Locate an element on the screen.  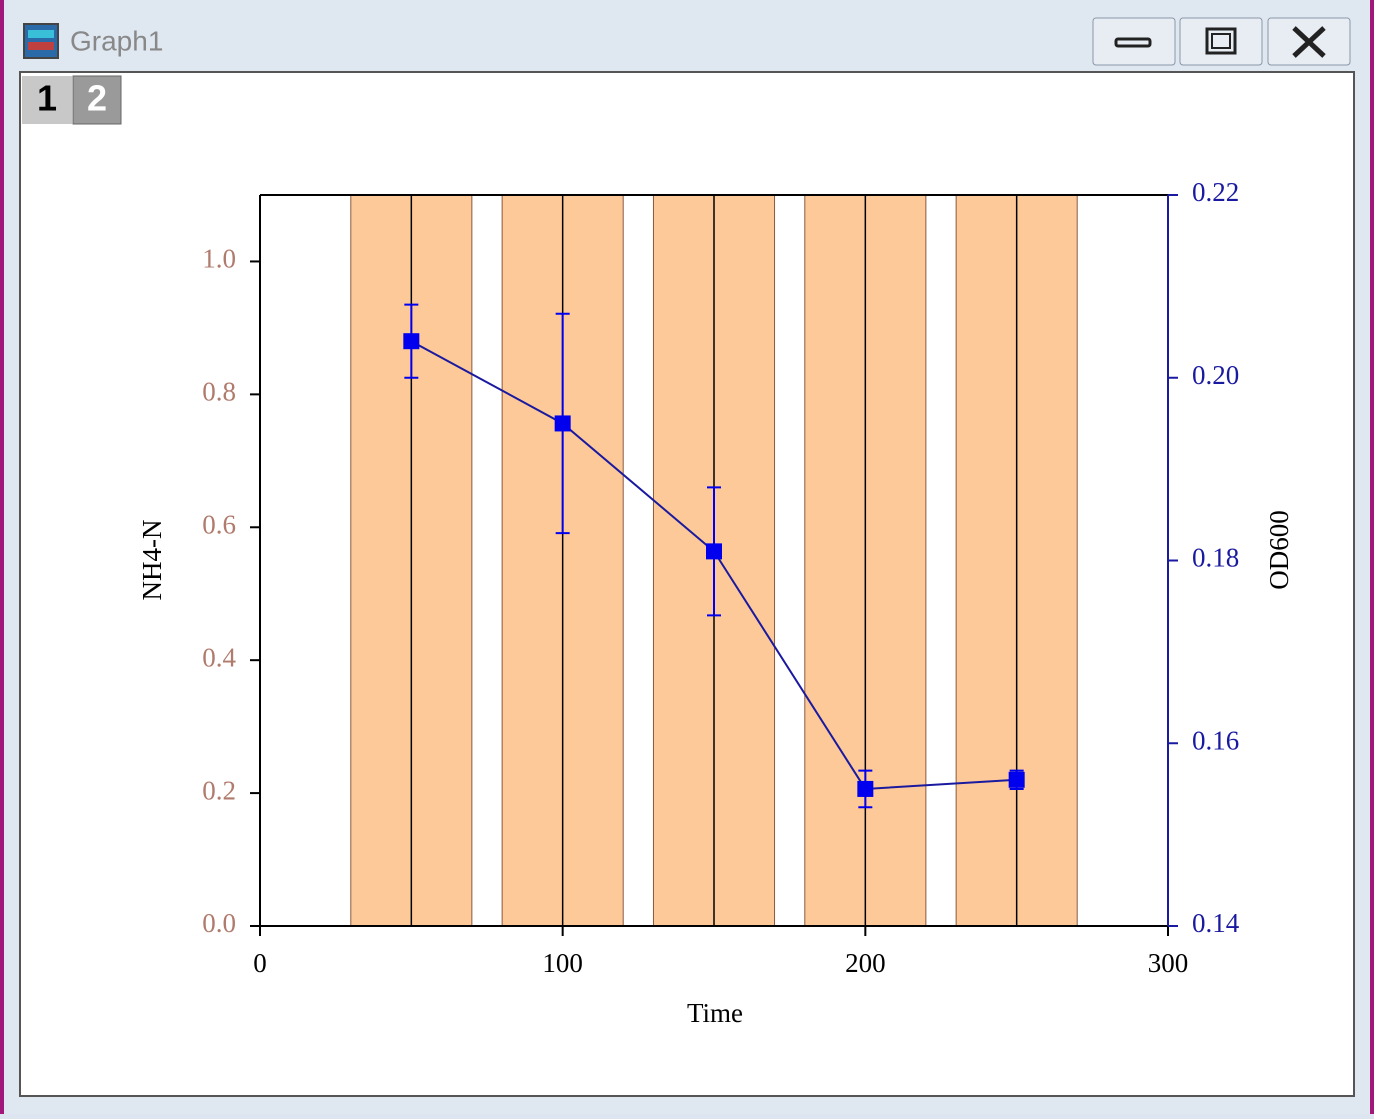
y-tick-label: 0.4 is located at coordinates (219, 657).